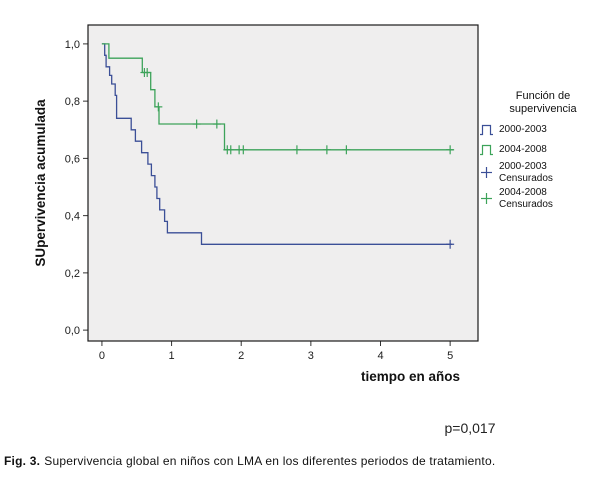  What do you see at coordinates (526, 172) in the screenshot?
I see `legend-item-label: 2000-2003 Censurados` at bounding box center [526, 172].